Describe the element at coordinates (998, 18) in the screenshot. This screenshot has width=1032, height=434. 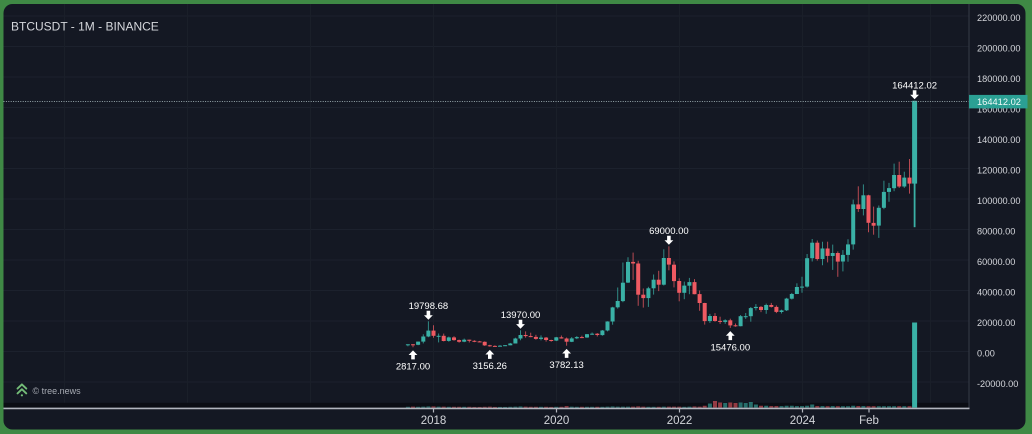
I see `svg-text: 220000.00` at that location.